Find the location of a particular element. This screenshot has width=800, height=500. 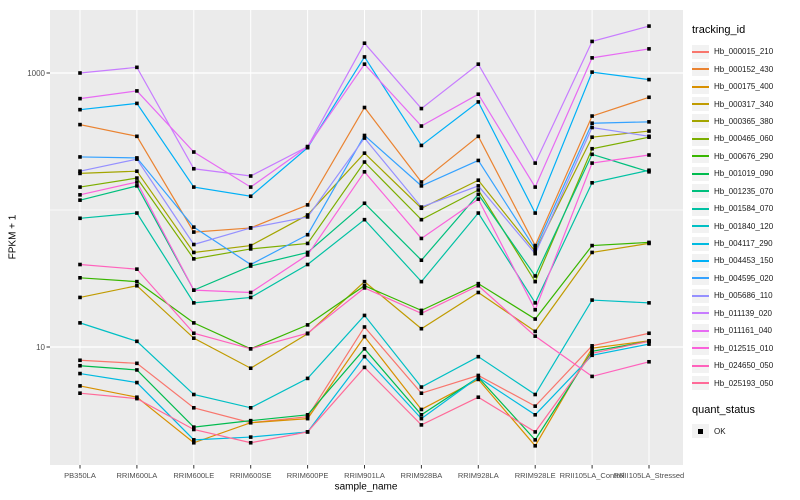

legend-item-Hb_004453_150: Hb_004453_150 is located at coordinates (745, 260).